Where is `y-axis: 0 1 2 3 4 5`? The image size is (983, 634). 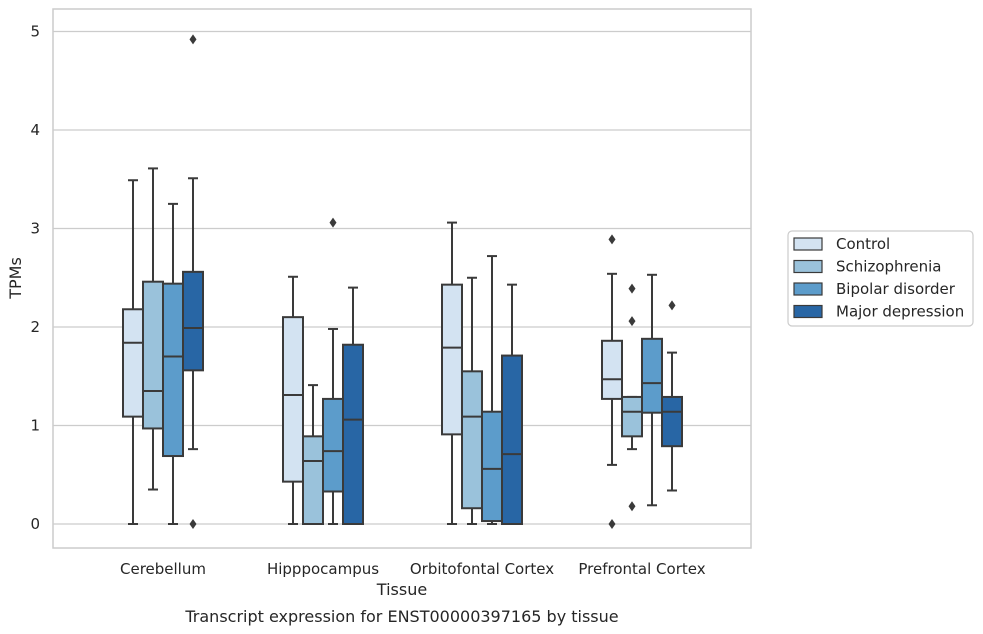 y-axis: 0 1 2 3 4 5 is located at coordinates (35, 278).